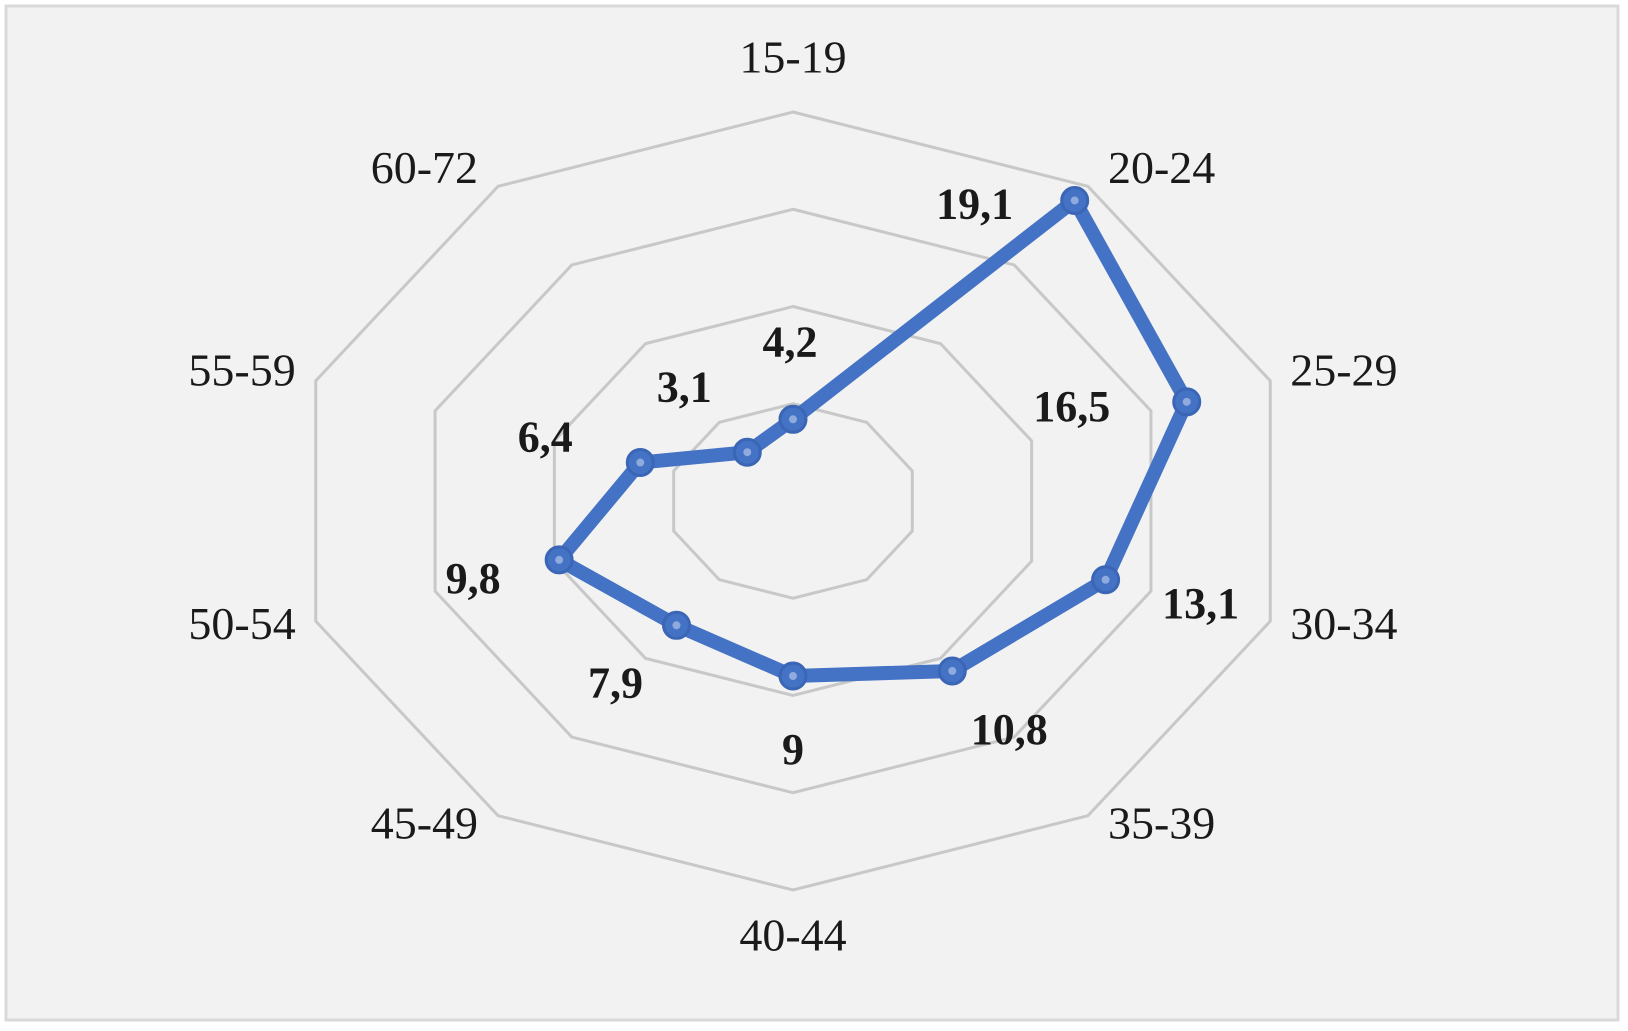  I want to click on category-label: 55-59, so click(241, 369).